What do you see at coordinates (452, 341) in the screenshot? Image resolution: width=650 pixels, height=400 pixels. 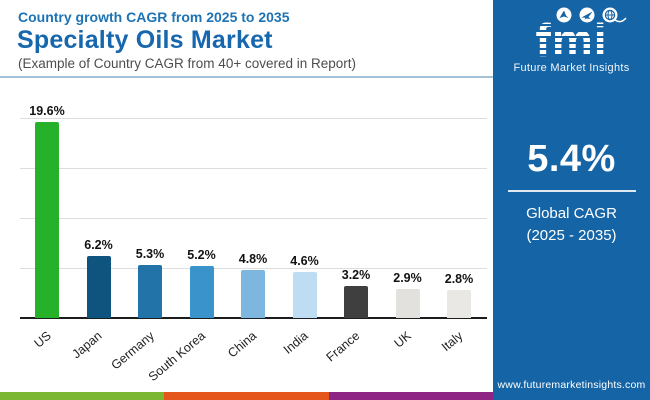 I see `category-label-italy: Italy` at bounding box center [452, 341].